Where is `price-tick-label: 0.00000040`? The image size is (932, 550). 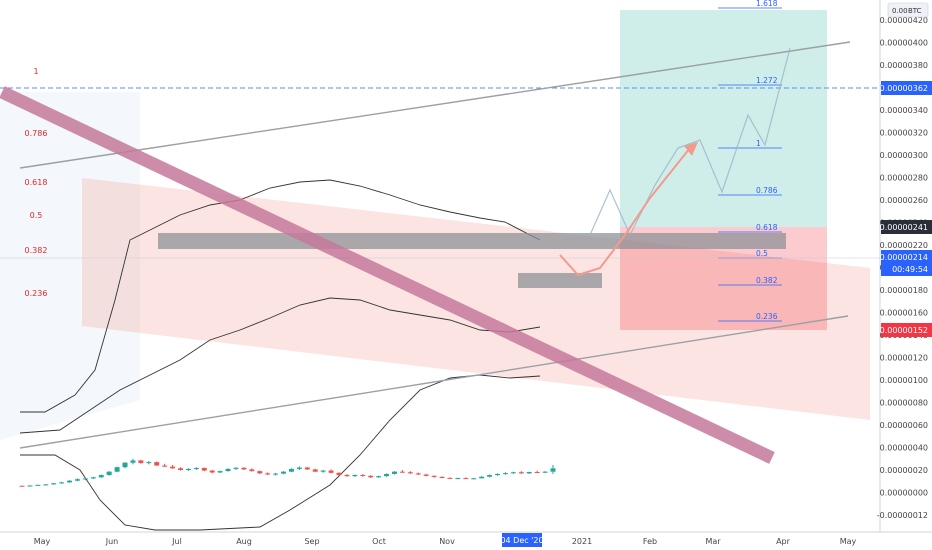 price-tick-label: 0.00000040 is located at coordinates (904, 448).